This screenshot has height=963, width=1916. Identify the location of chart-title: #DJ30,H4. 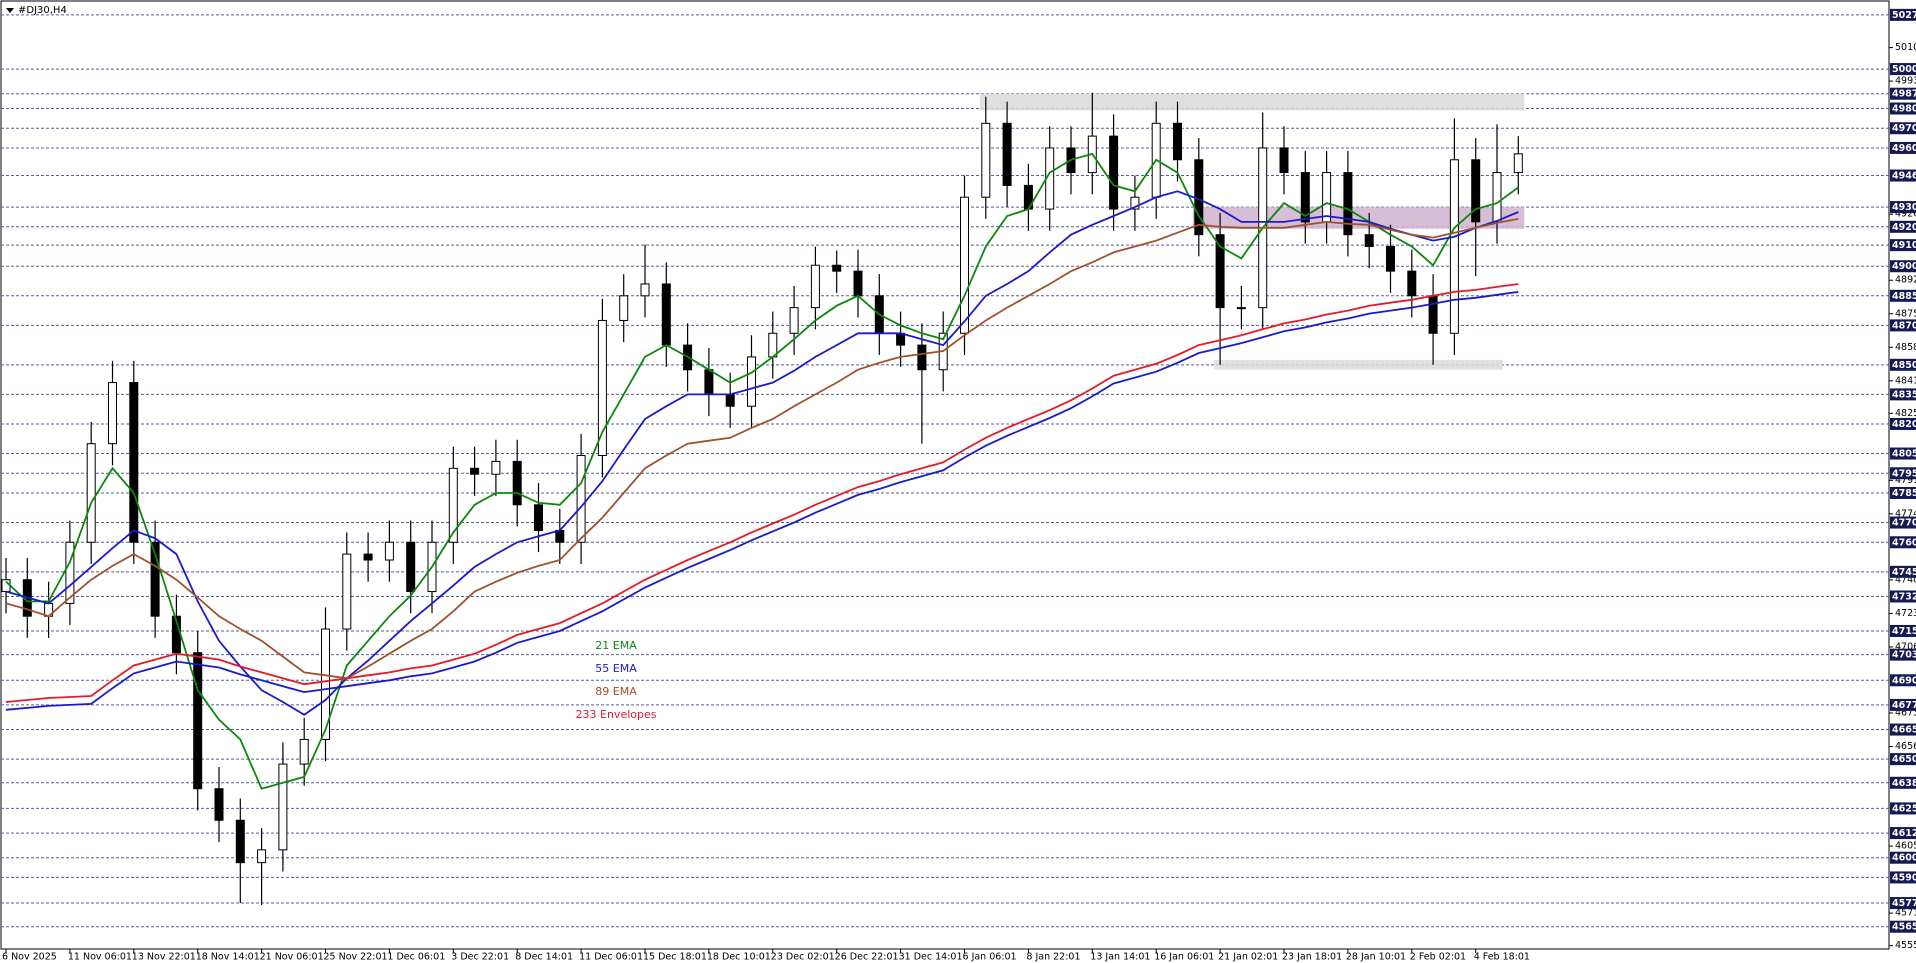
(42, 10).